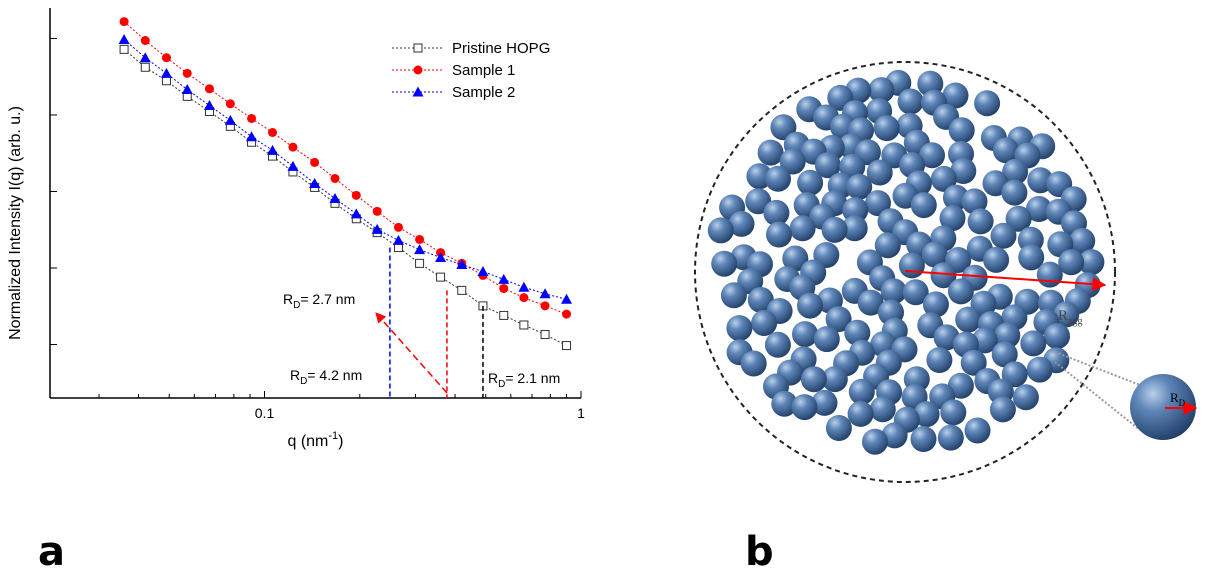 This screenshot has height=580, width=1208. I want to click on x-tick-label: 1, so click(581, 413).